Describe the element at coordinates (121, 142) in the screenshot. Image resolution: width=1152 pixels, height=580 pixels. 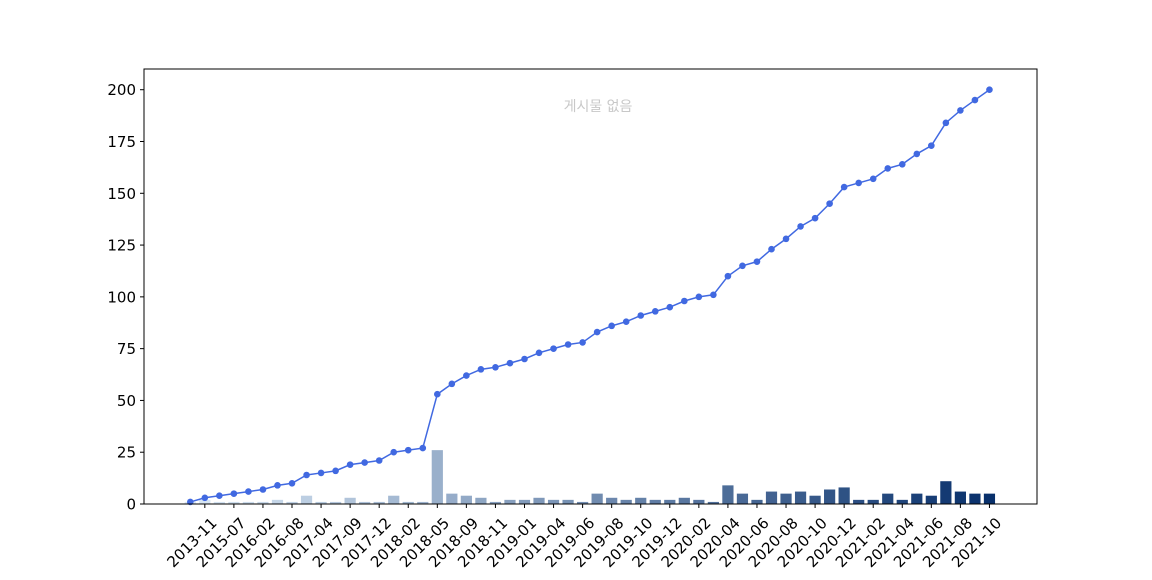
I see `y-tick-label: 175` at that location.